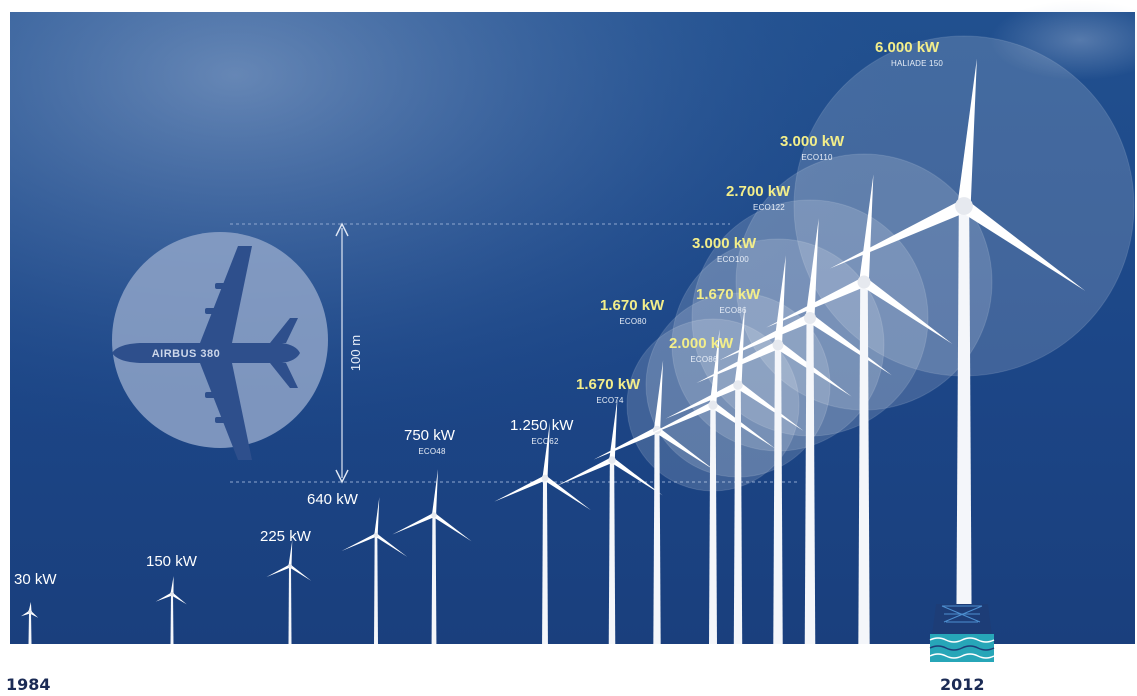  Describe the element at coordinates (633, 321) in the screenshot. I see `turbine-model-label-8: ECO80` at that location.